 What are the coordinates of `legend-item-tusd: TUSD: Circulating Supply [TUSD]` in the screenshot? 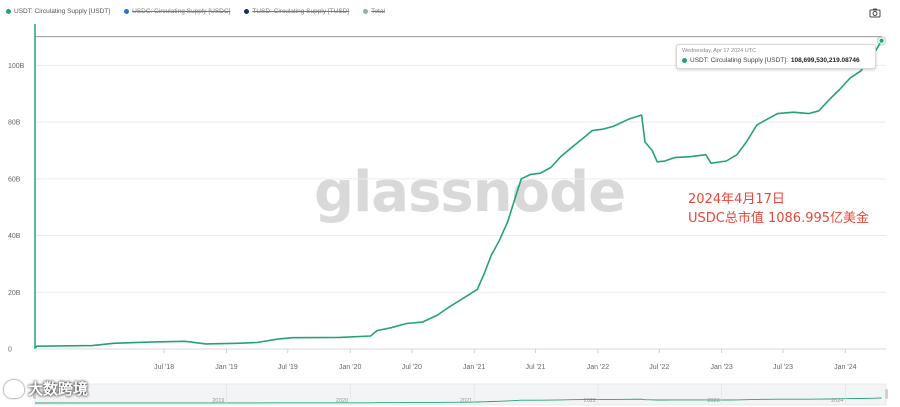 It's located at (296, 11).